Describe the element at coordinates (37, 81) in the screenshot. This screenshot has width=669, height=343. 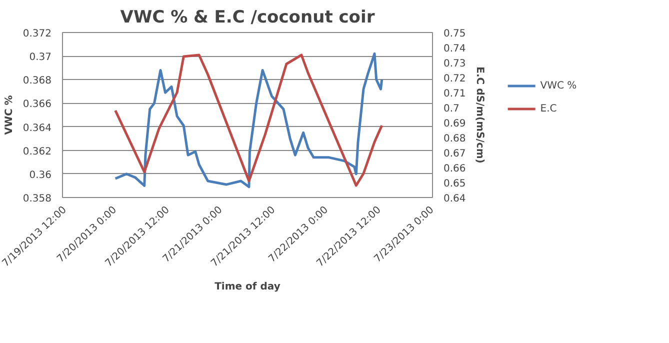
I see `y-tick-label: 0.368` at that location.